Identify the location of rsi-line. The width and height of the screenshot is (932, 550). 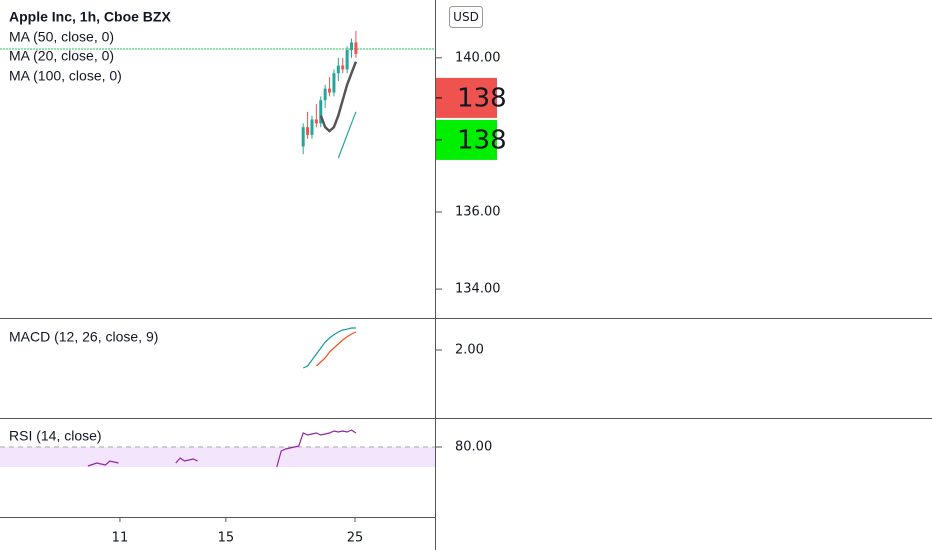
(222, 448).